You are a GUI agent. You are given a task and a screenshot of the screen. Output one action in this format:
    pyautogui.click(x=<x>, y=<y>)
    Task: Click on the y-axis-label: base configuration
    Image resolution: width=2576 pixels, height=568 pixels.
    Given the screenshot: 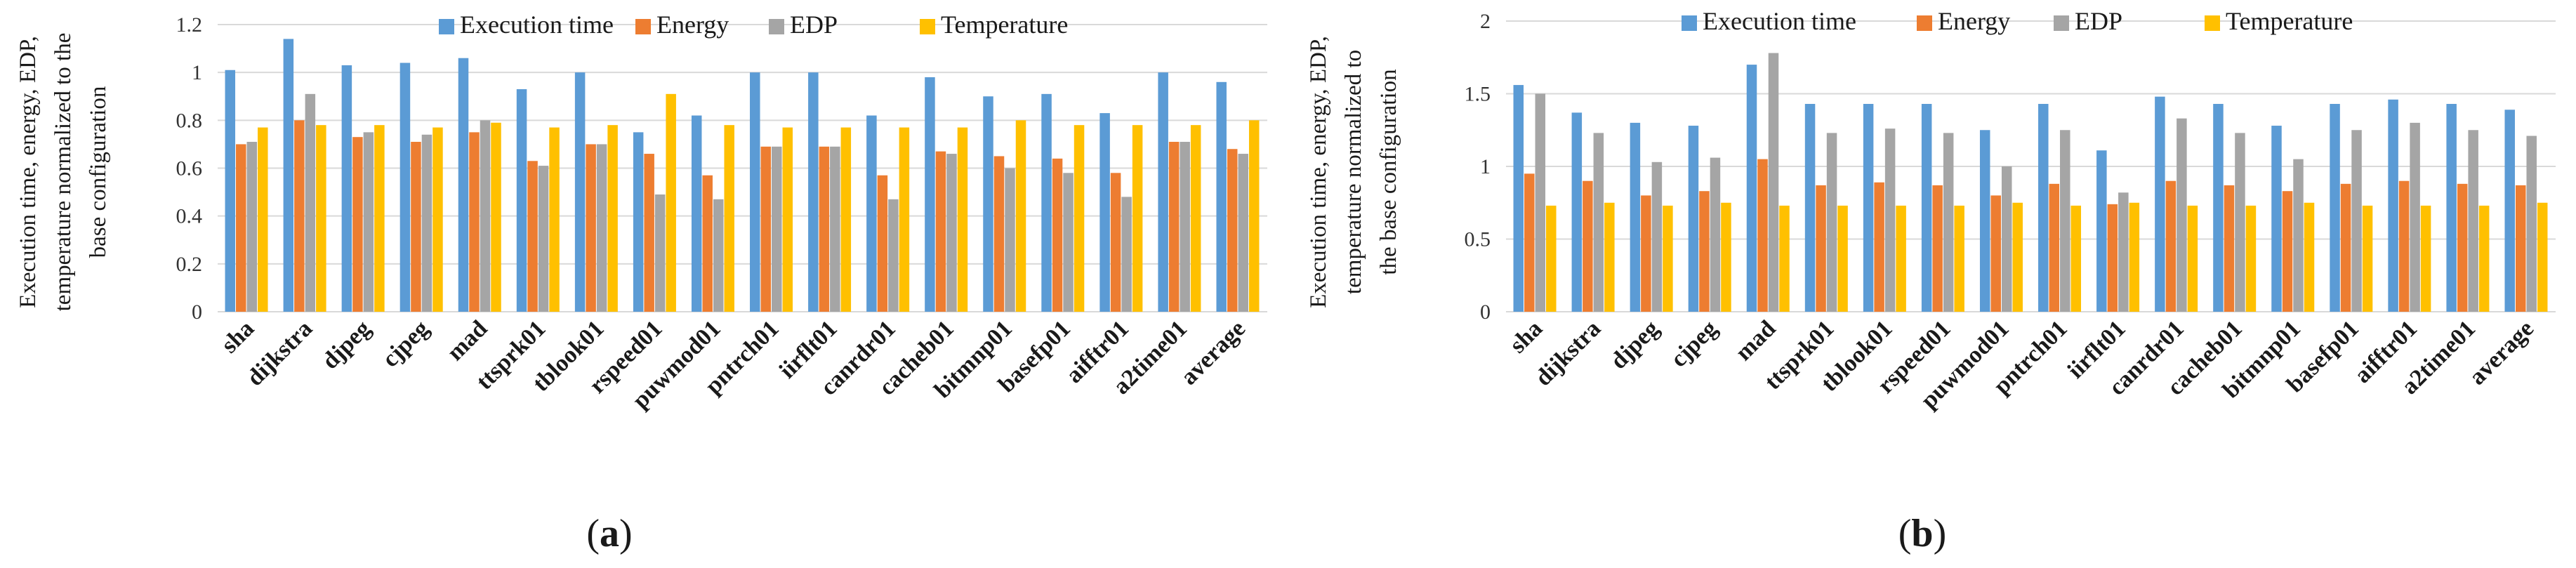 What is the action you would take?
    pyautogui.click(x=98, y=172)
    